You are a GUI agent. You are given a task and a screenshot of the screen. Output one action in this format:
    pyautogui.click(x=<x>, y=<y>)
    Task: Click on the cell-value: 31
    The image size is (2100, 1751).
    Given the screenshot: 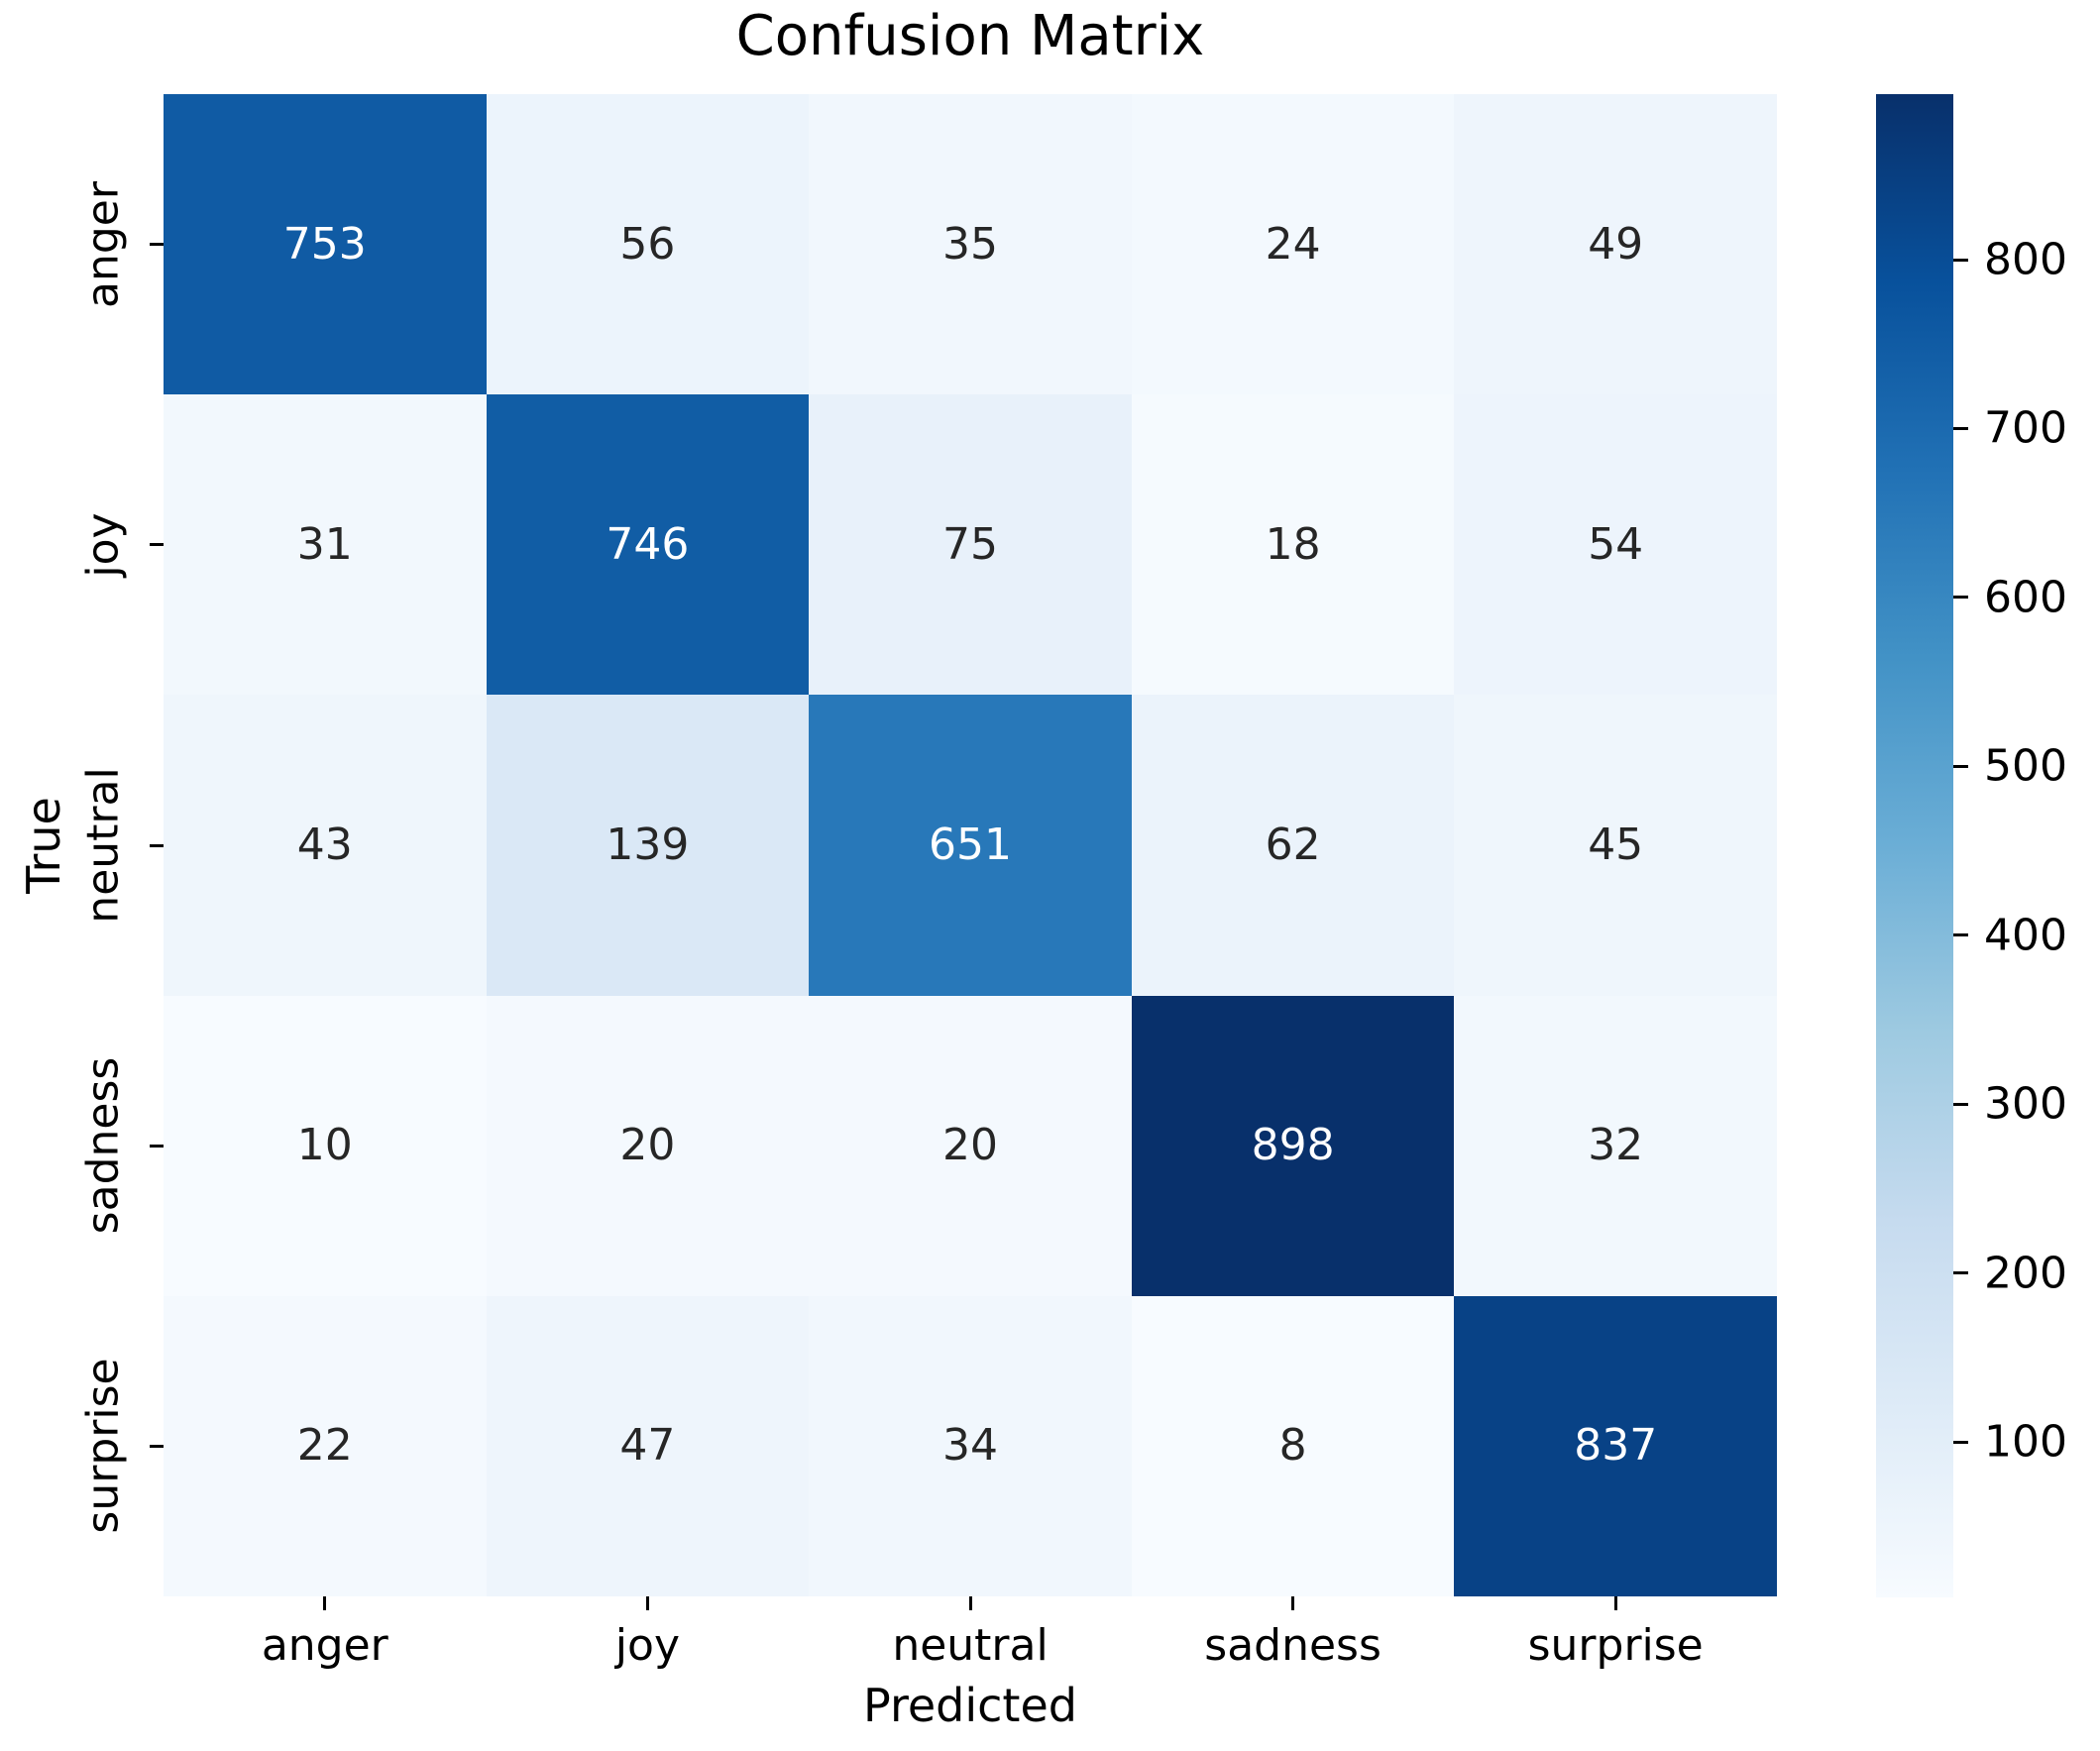 What is the action you would take?
    pyautogui.click(x=324, y=544)
    